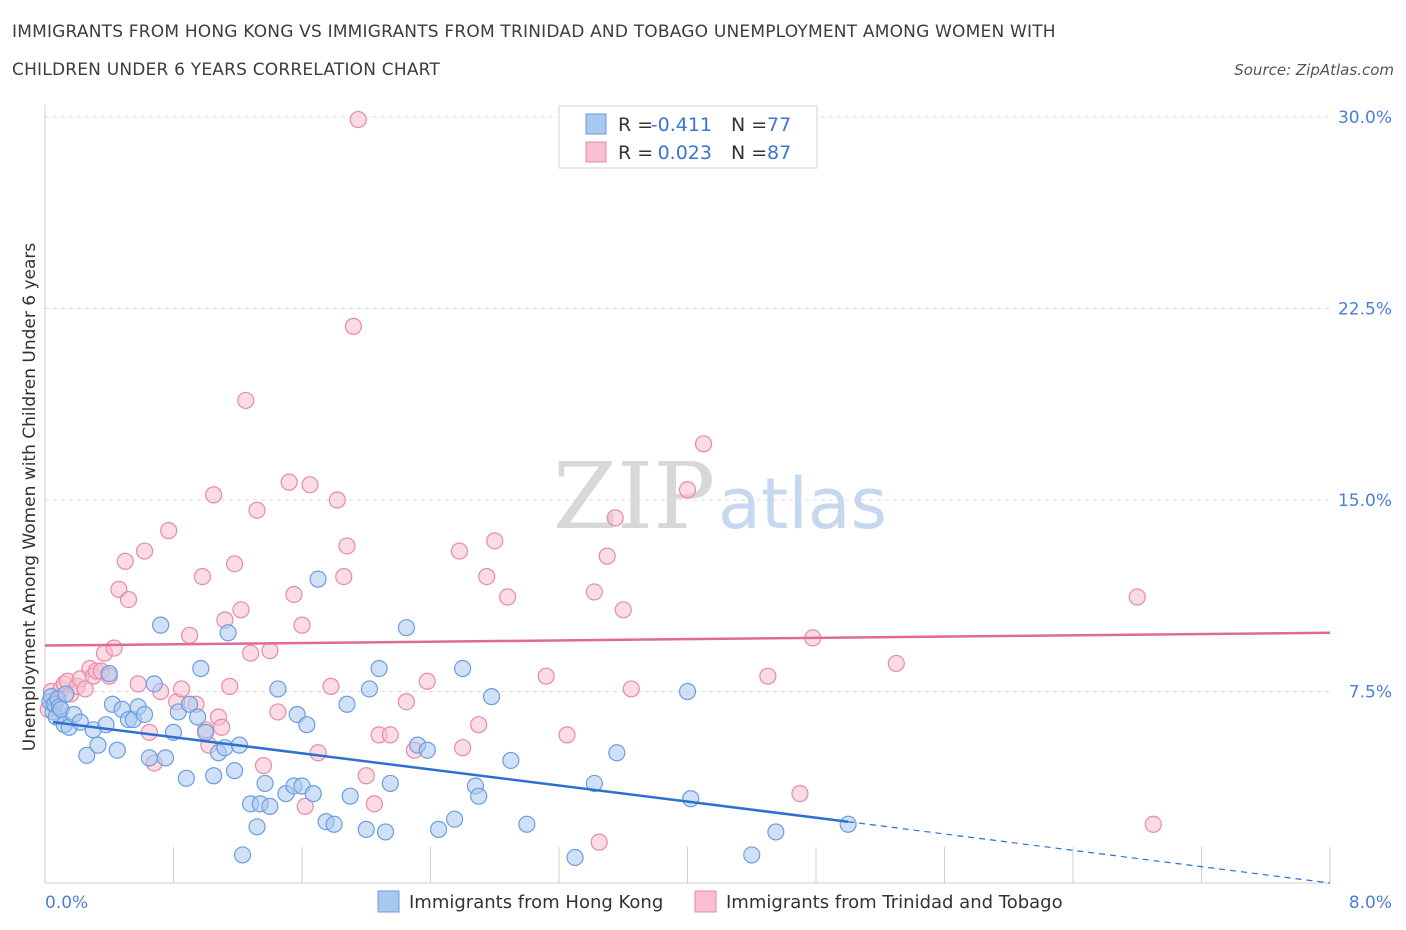 This screenshot has width=1406, height=930. Describe the element at coordinates (1365, 501) in the screenshot. I see `y-tick-label-1: 15.0%` at that location.